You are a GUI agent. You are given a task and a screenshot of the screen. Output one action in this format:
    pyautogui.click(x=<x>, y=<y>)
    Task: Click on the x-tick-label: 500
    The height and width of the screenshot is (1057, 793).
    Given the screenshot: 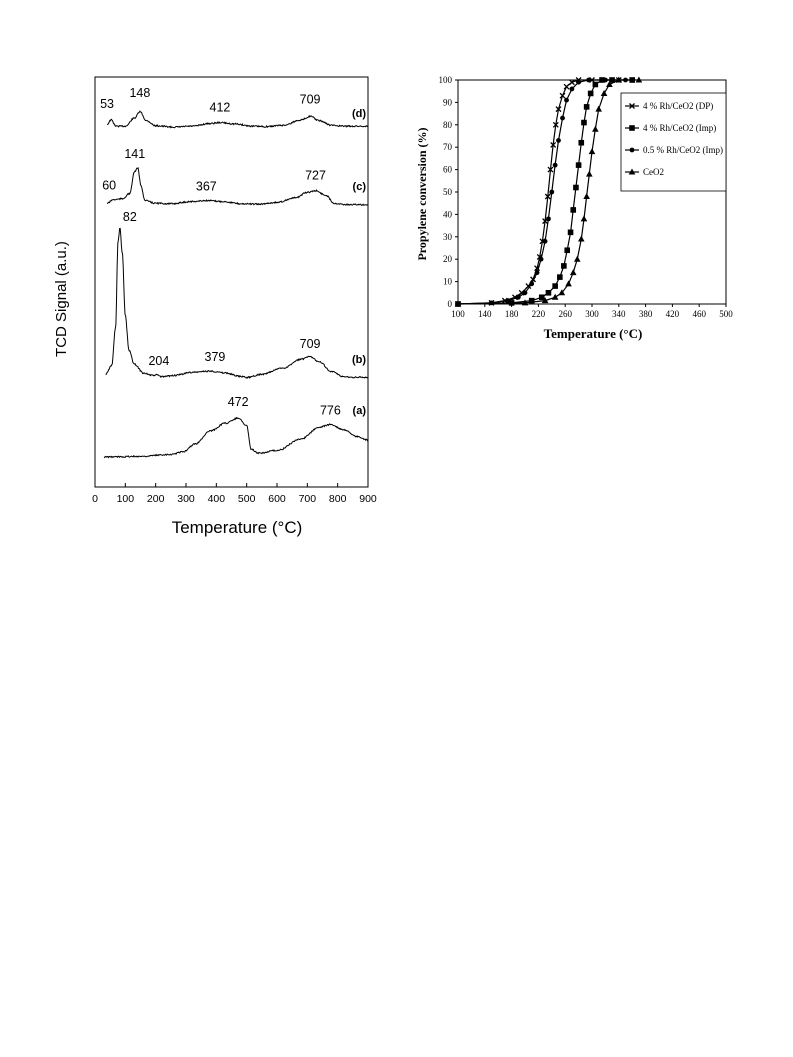 What is the action you would take?
    pyautogui.click(x=247, y=499)
    